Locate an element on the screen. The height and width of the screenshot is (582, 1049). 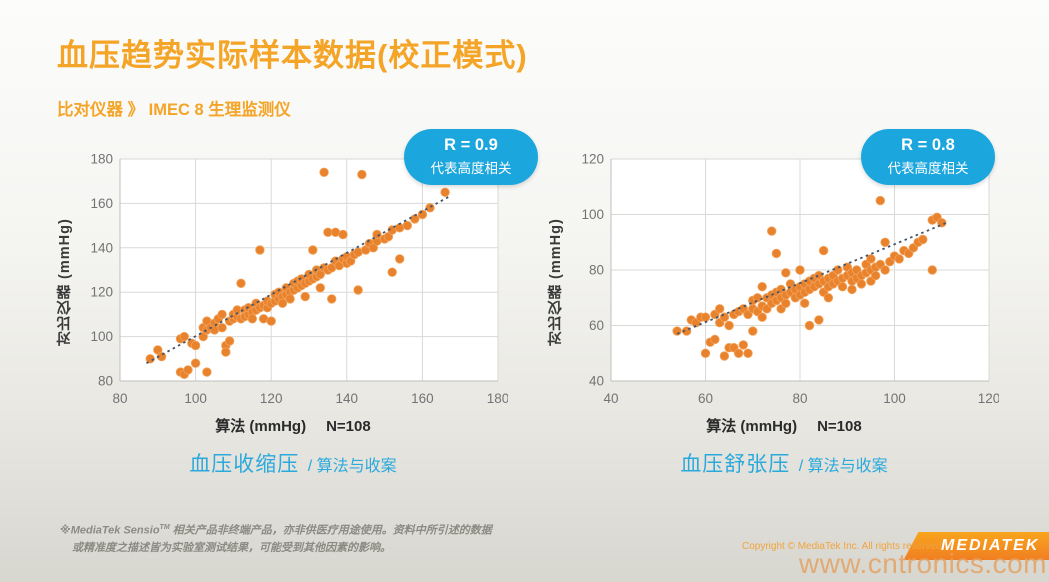
caption-main: 血压舒张压 is located at coordinates (735, 464).